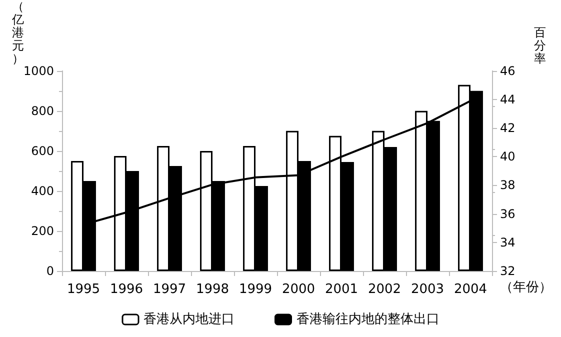 The width and height of the screenshot is (561, 337). Describe the element at coordinates (508, 128) in the screenshot. I see `y2-tick-label: 42` at that location.